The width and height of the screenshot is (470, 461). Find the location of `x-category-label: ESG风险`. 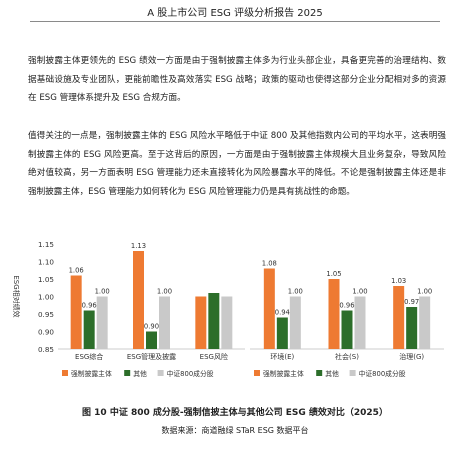

x-category-label: ESG风险 is located at coordinates (214, 356).